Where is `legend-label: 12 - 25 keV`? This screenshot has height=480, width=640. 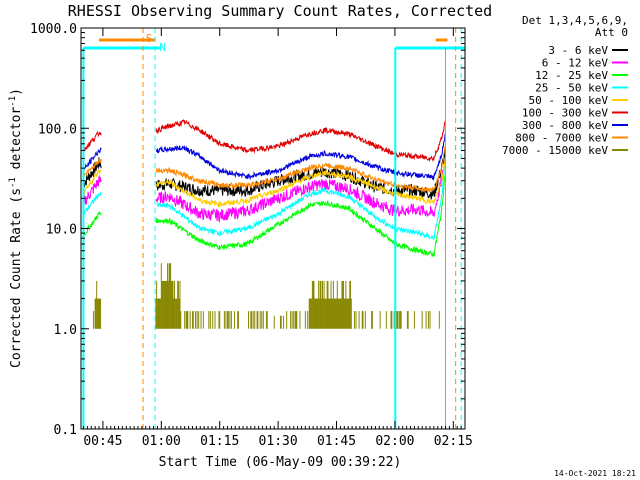 legend-label: 12 - 25 keV is located at coordinates (571, 75).